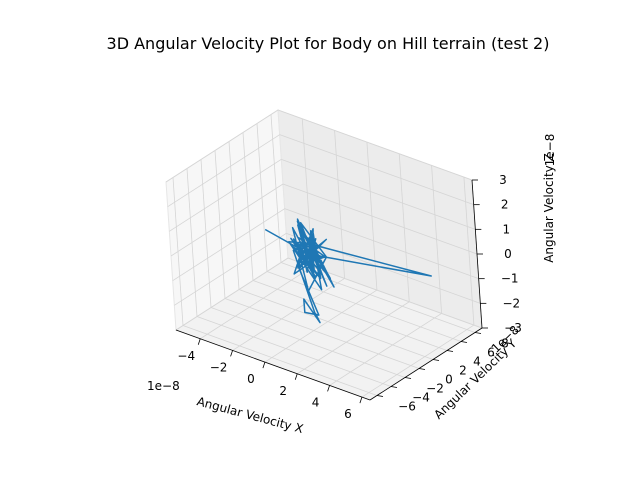 The image size is (640, 480). What do you see at coordinates (186, 356) in the screenshot?
I see `x-tick-label: −4` at bounding box center [186, 356].